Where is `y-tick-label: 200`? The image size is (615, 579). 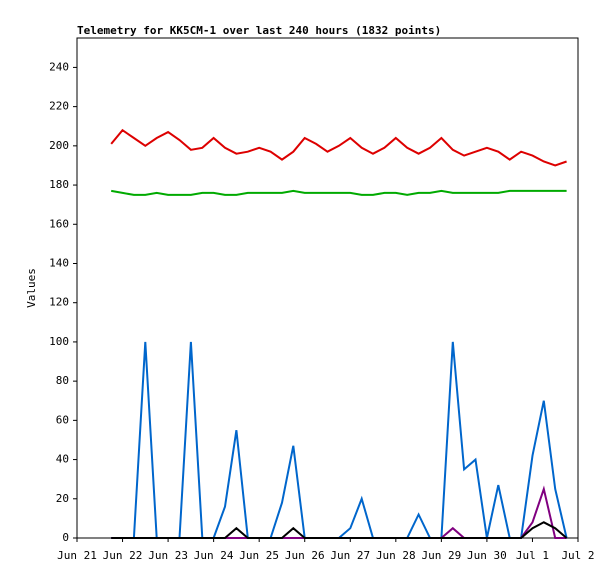
y-tick-label: 200 is located at coordinates (59, 145).